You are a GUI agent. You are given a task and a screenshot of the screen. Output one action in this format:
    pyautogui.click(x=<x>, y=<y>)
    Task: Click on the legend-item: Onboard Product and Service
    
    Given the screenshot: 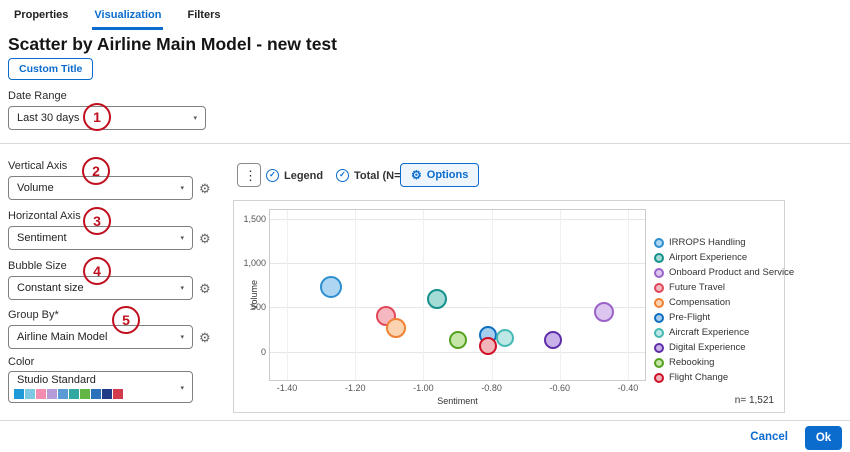 What is the action you would take?
    pyautogui.click(x=724, y=272)
    